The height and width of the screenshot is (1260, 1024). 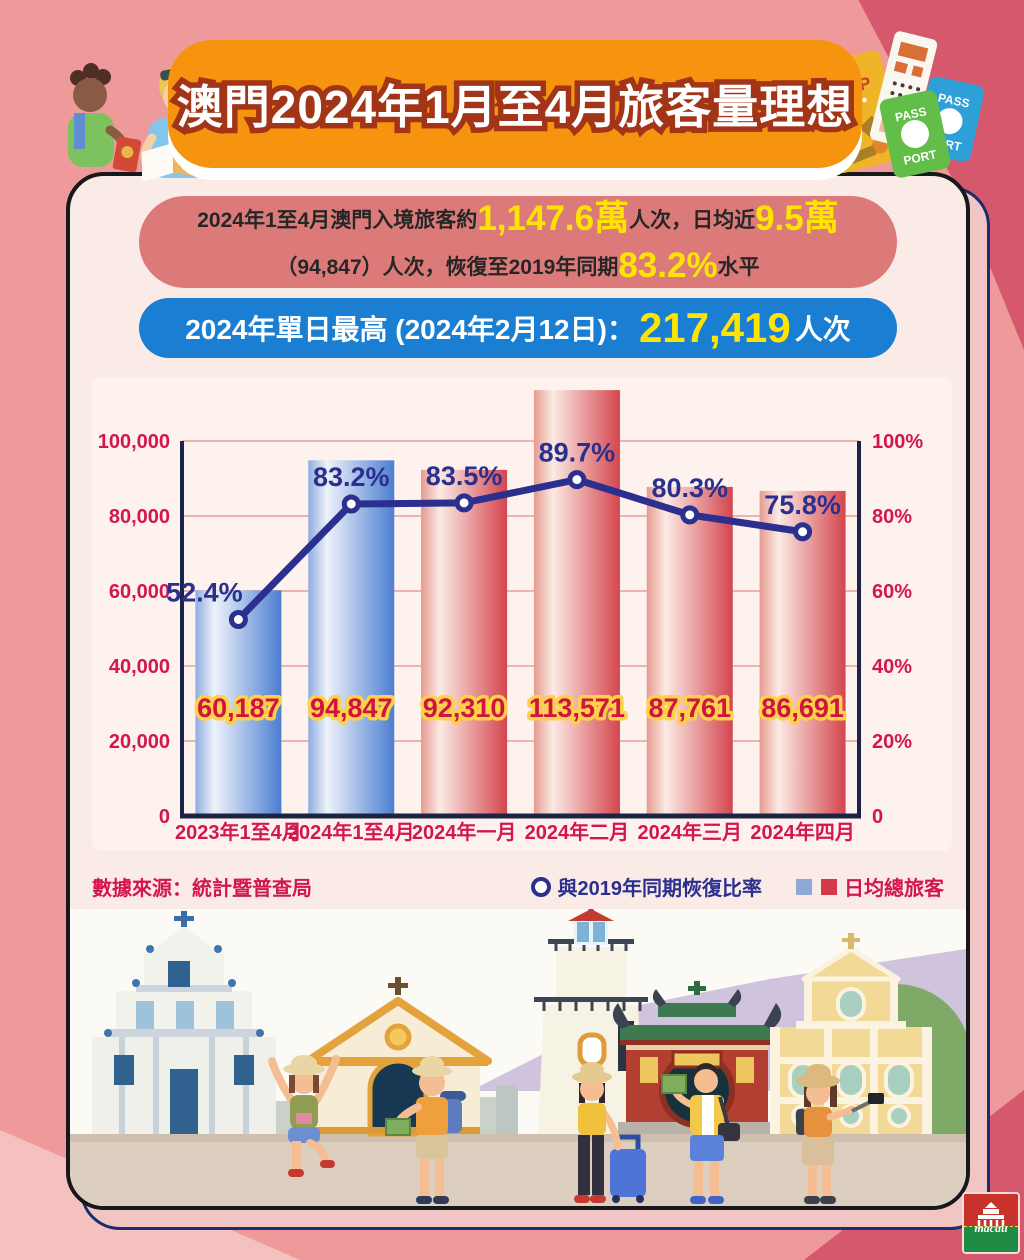 What do you see at coordinates (829, 886) in the screenshot?
I see `red-bar-swatch-icon` at bounding box center [829, 886].